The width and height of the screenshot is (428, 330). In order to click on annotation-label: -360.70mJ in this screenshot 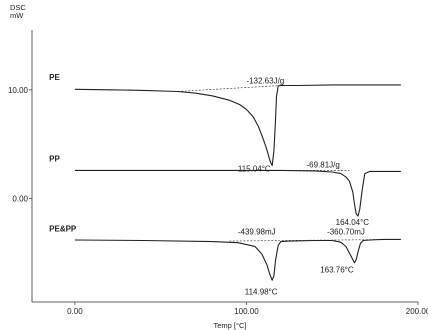, I will do `click(346, 232)`.